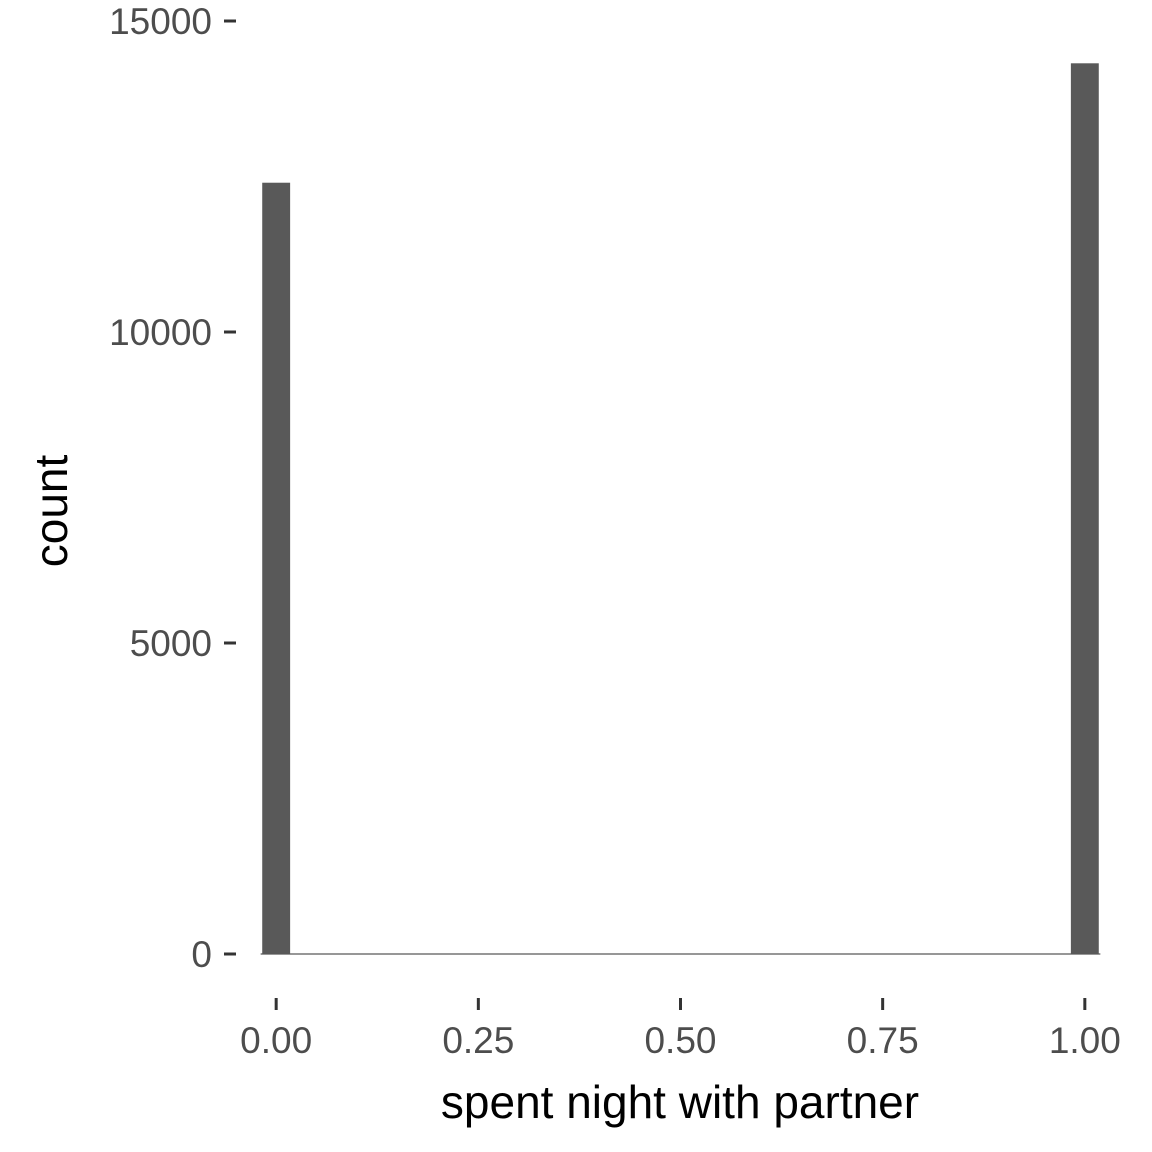 This screenshot has width=1152, height=1152. I want to click on y-tick-label-3: 15000, so click(160, 21).